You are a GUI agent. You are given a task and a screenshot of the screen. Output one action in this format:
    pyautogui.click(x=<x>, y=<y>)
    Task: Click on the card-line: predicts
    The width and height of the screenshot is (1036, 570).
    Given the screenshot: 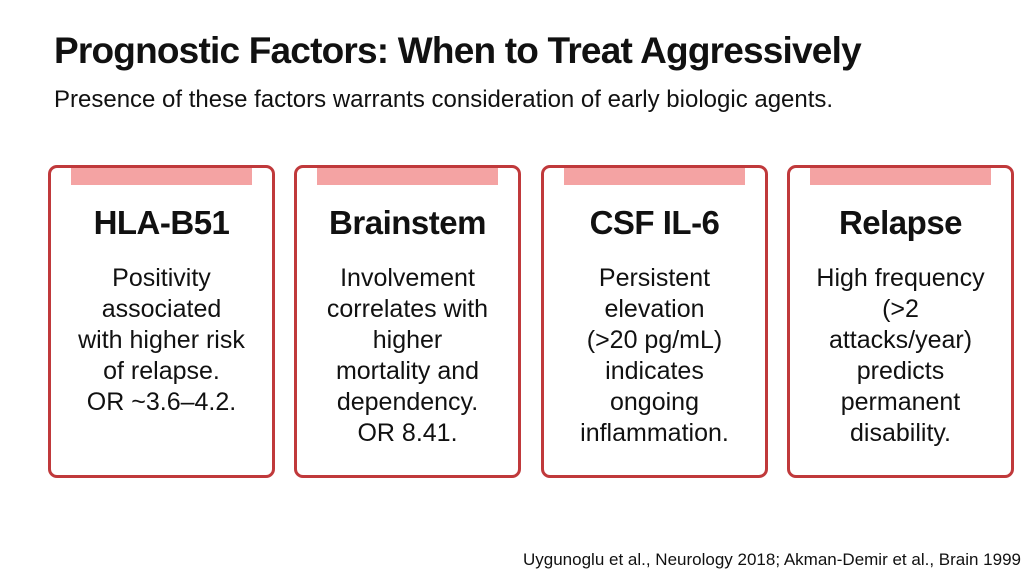 What is the action you would take?
    pyautogui.click(x=900, y=371)
    